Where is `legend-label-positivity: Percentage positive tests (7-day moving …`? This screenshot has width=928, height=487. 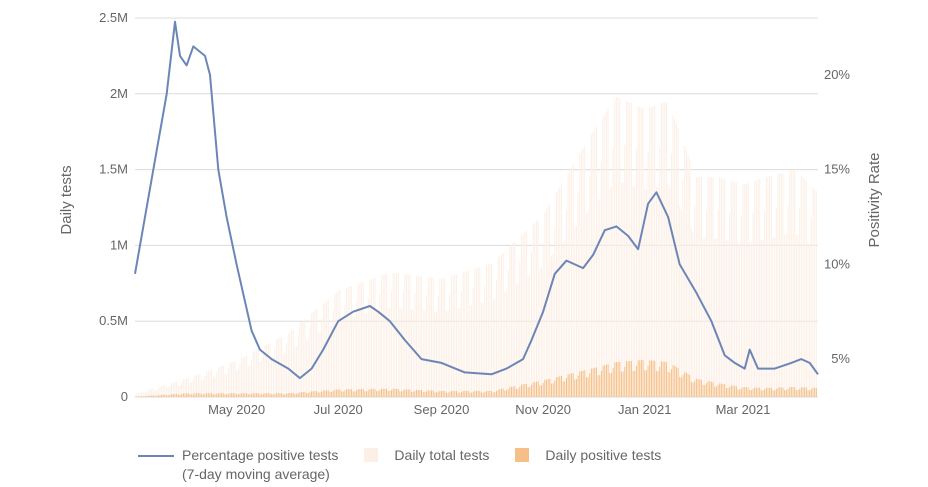 legend-label-positivity: Percentage positive tests (7-day moving … is located at coordinates (260, 464).